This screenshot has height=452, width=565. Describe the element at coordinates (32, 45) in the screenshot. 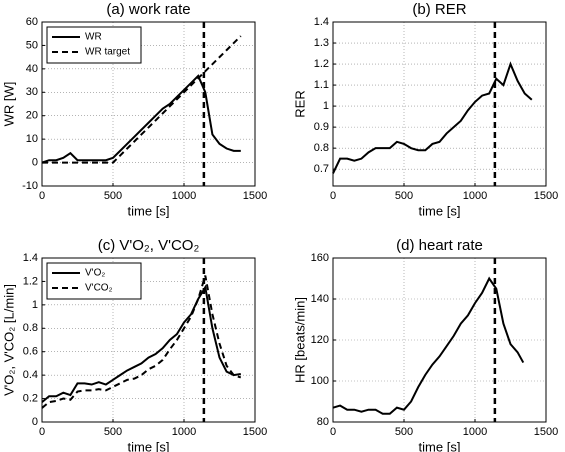

I see `y-tick-label: 50` at that location.